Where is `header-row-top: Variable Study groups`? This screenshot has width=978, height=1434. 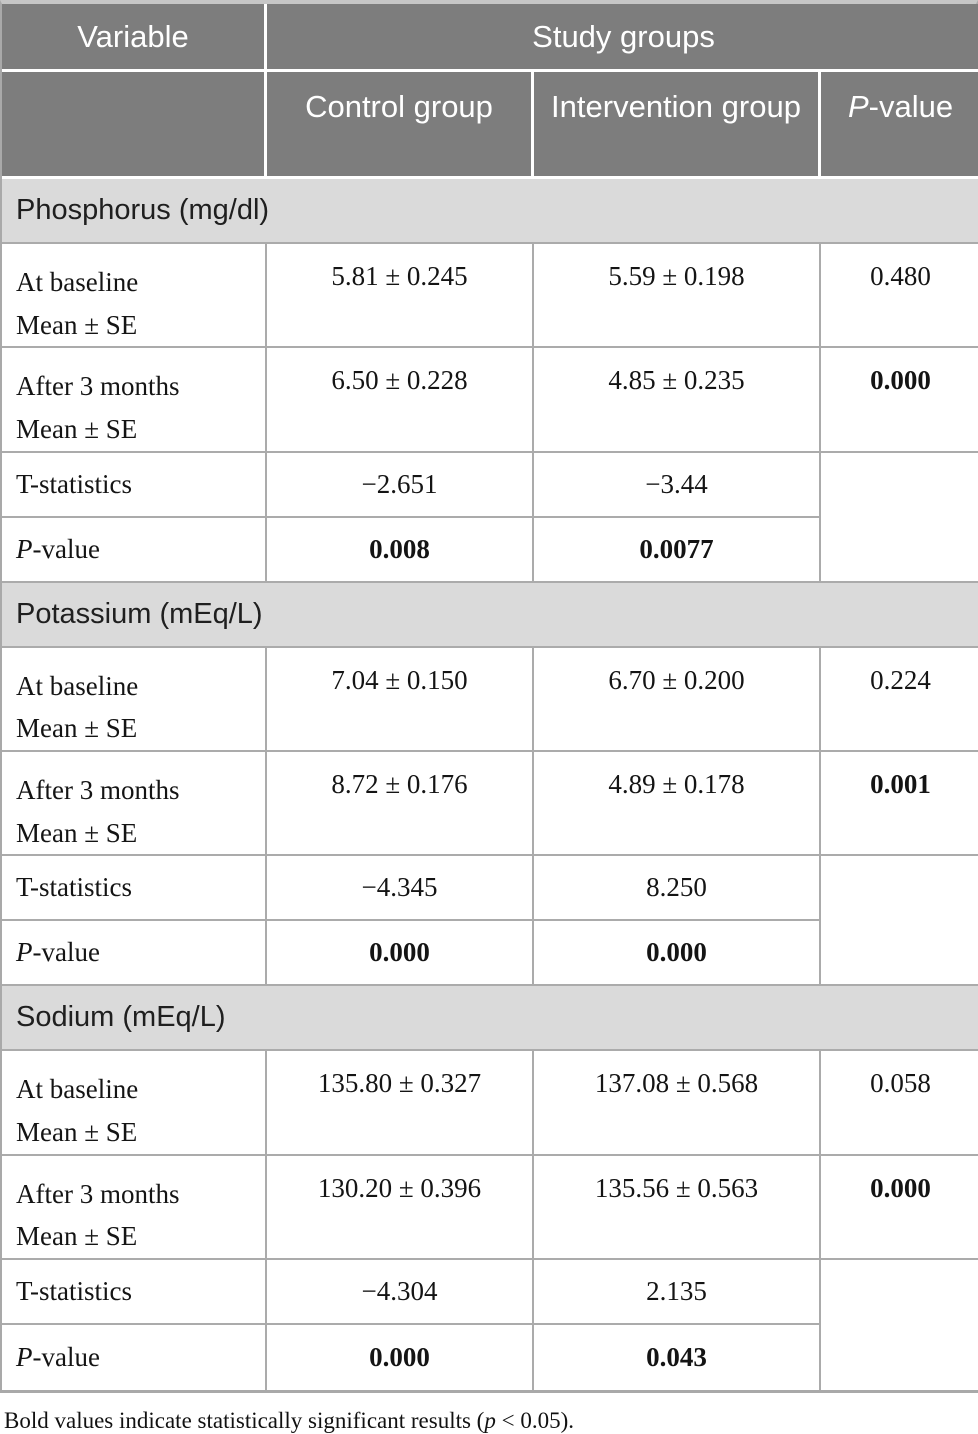 header-row-top: Variable Study groups is located at coordinates (490, 38).